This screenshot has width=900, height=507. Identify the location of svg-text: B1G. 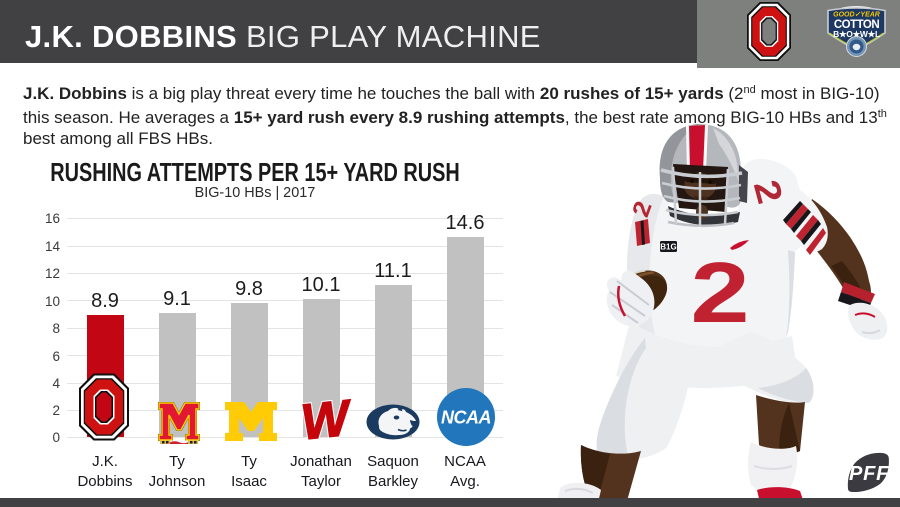
(668, 247).